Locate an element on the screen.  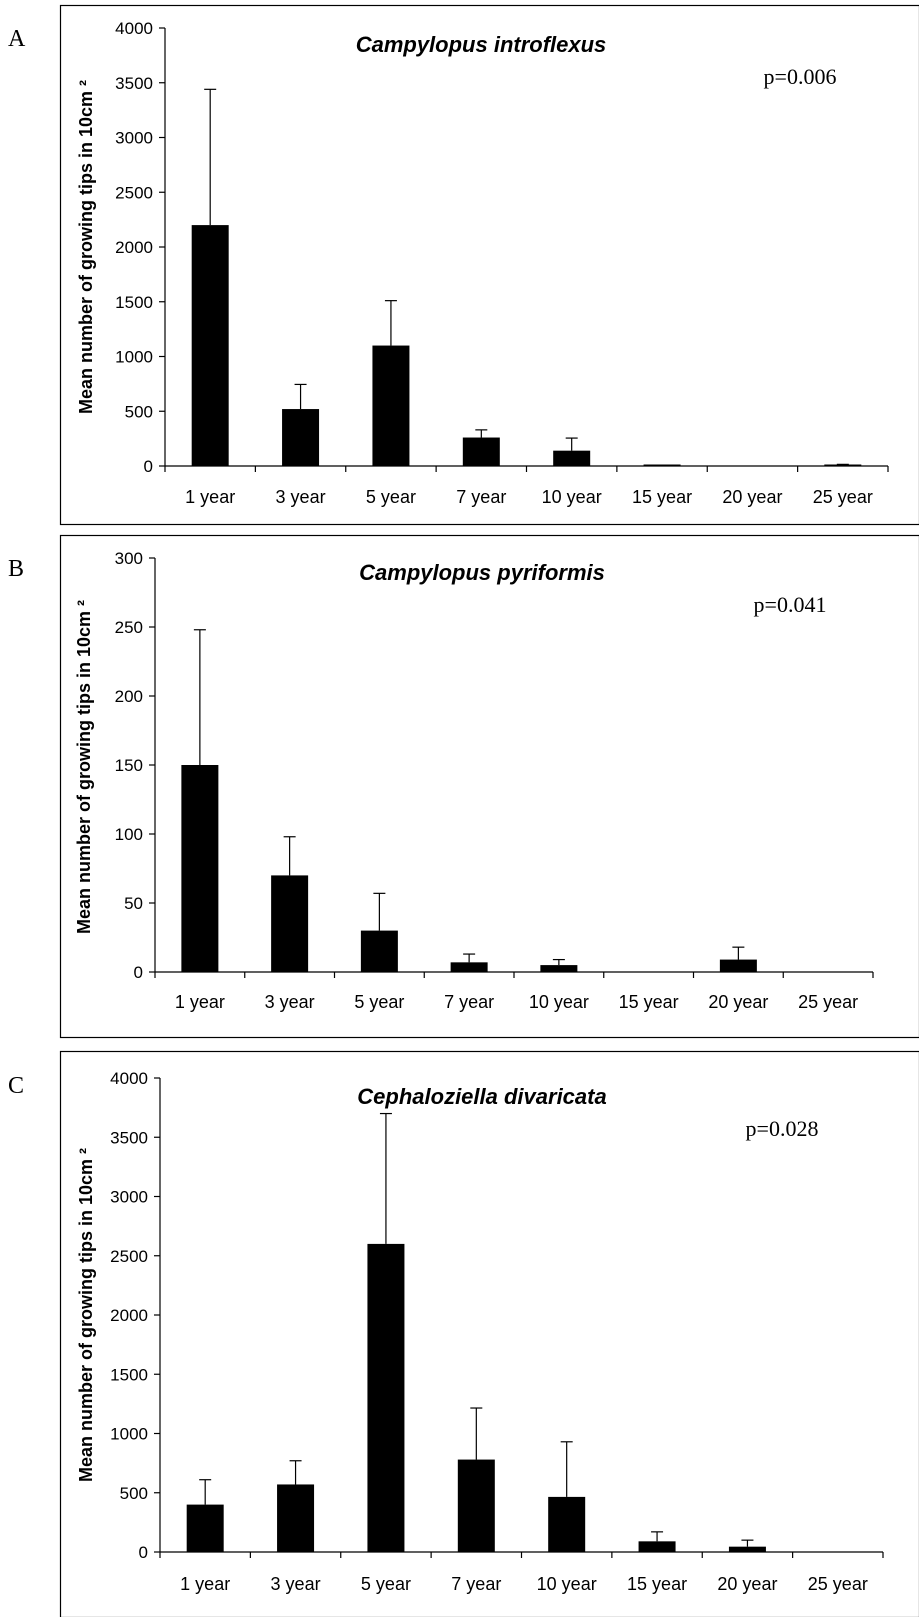
panel-letter: A is located at coordinates (17, 39).